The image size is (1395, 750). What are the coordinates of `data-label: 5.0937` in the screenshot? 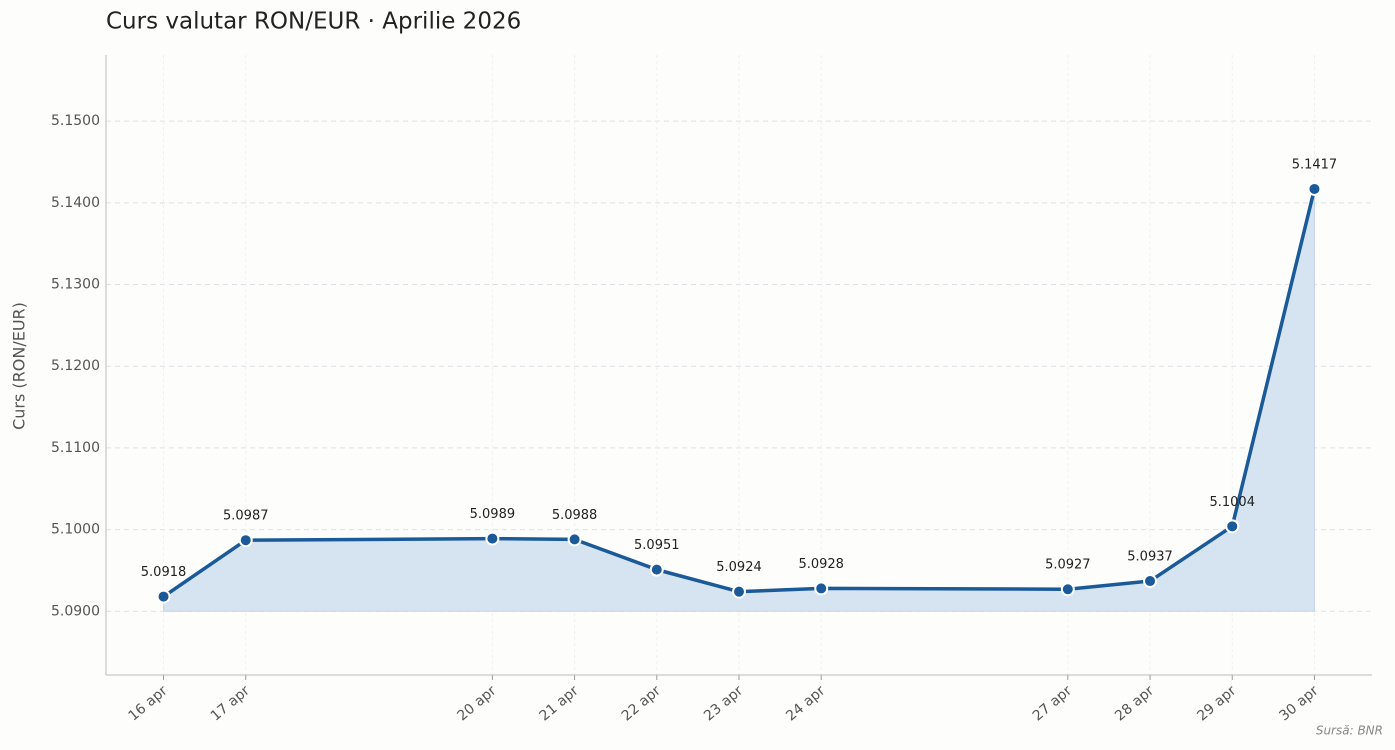 It's located at (1150, 557).